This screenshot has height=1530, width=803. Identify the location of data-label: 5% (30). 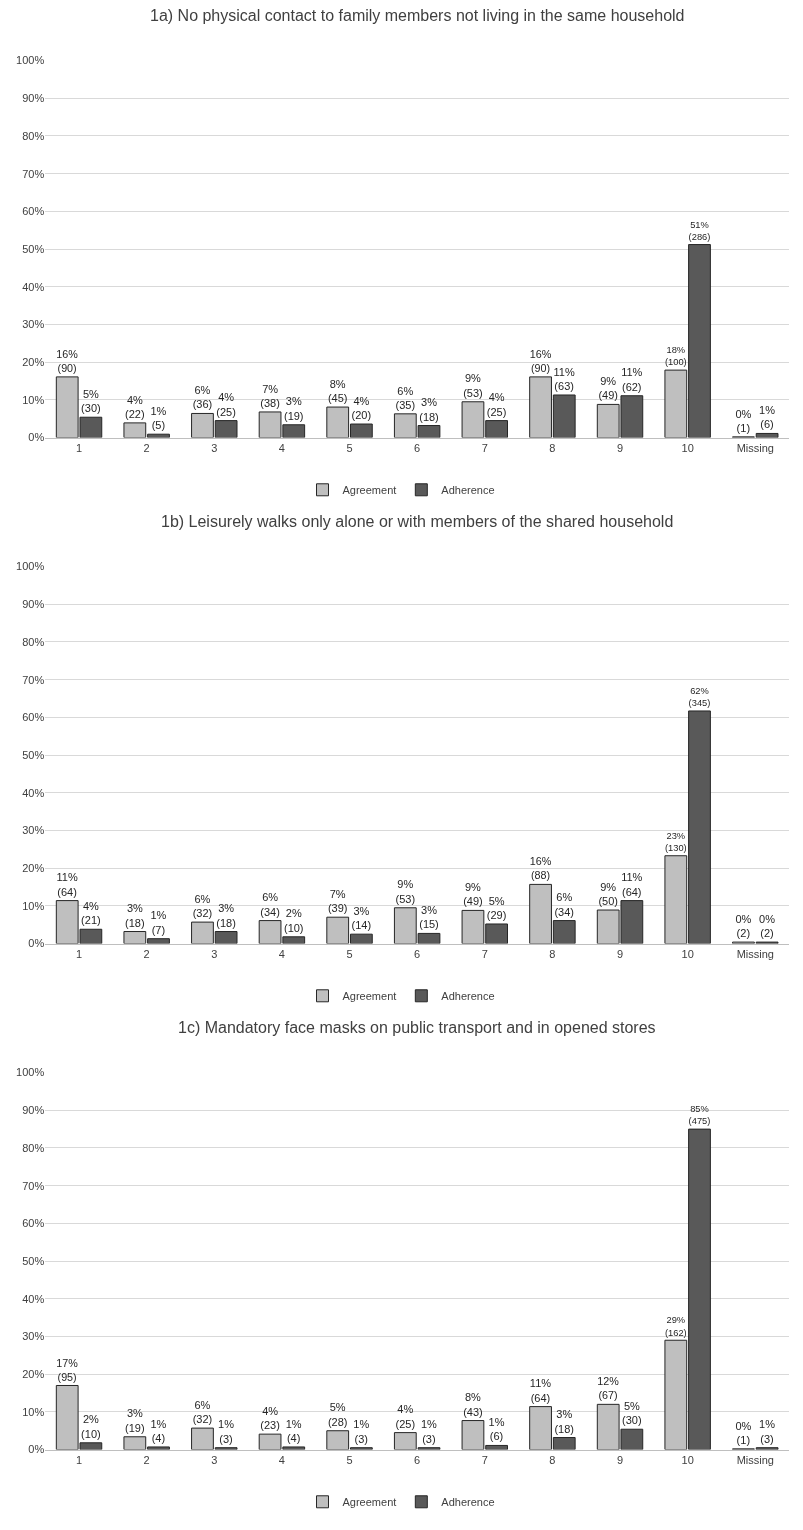
(632, 1413).